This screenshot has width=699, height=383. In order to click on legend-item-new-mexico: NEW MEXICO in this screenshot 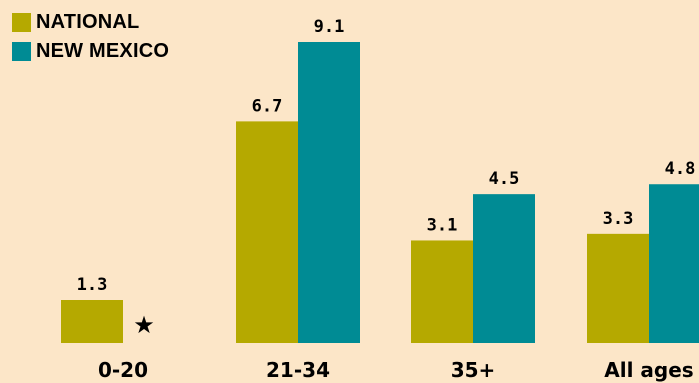, I will do `click(90, 51)`.